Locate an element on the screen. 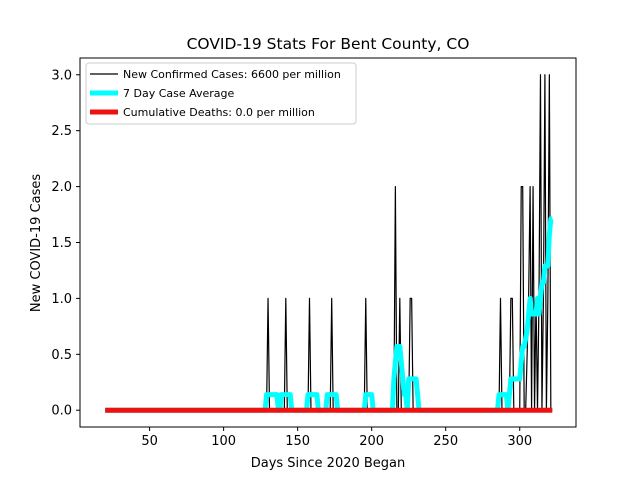 This screenshot has width=640, height=480. y-tick-label: 1.0 is located at coordinates (61, 299).